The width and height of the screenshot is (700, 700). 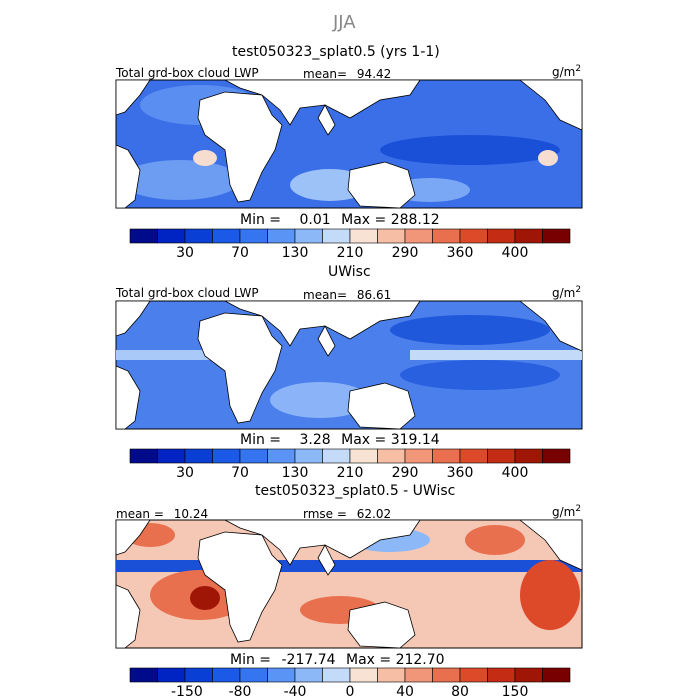 I want to click on panel3-rmse-value: 62.02, so click(x=374, y=514).